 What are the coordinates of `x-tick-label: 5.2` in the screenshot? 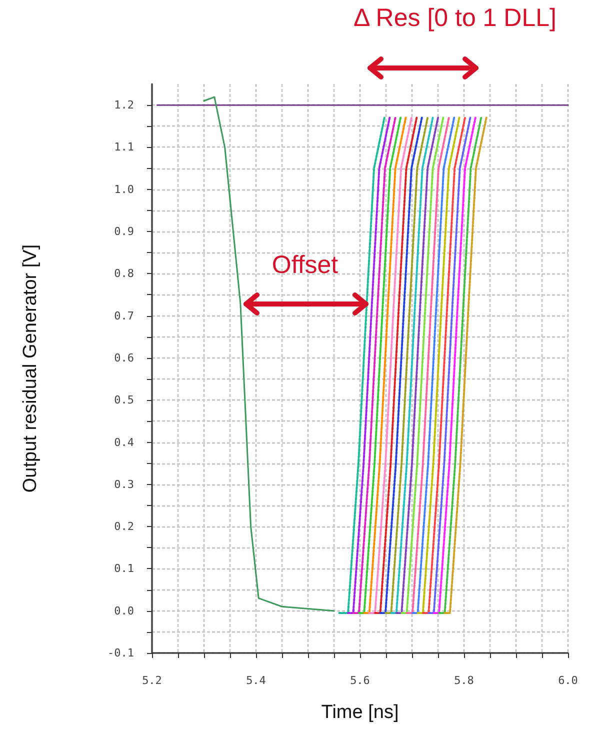 It's located at (152, 680).